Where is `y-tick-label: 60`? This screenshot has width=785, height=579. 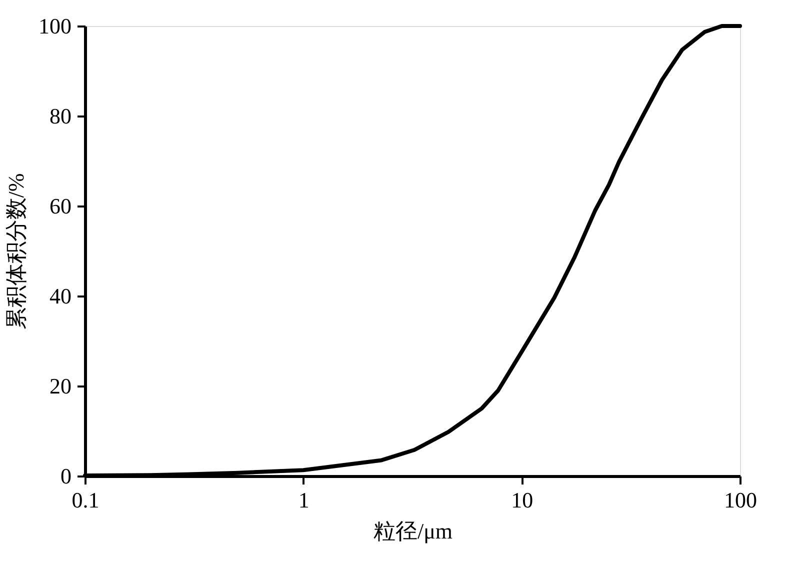 y-tick-label: 60 is located at coordinates (61, 206).